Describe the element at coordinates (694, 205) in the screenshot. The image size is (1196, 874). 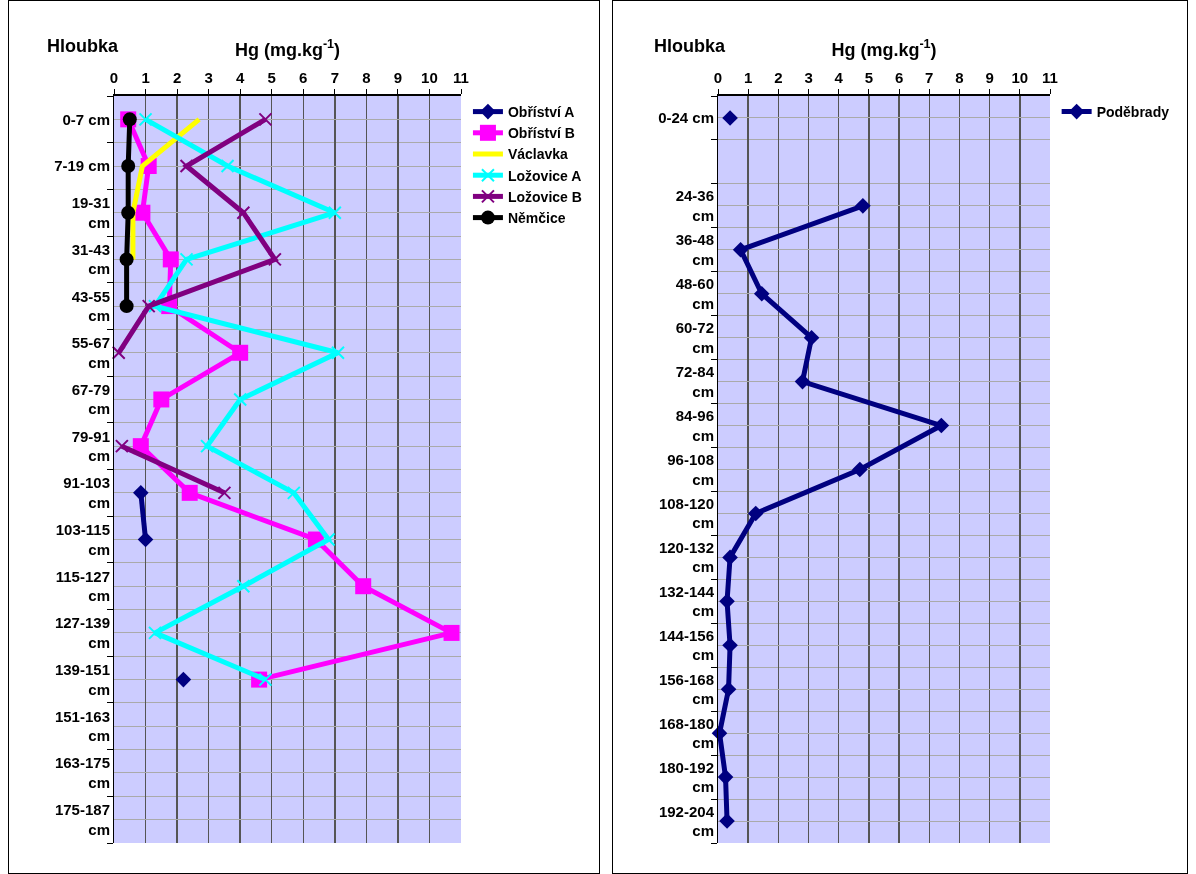
I see `y-tick-label: 24-36 cm` at that location.